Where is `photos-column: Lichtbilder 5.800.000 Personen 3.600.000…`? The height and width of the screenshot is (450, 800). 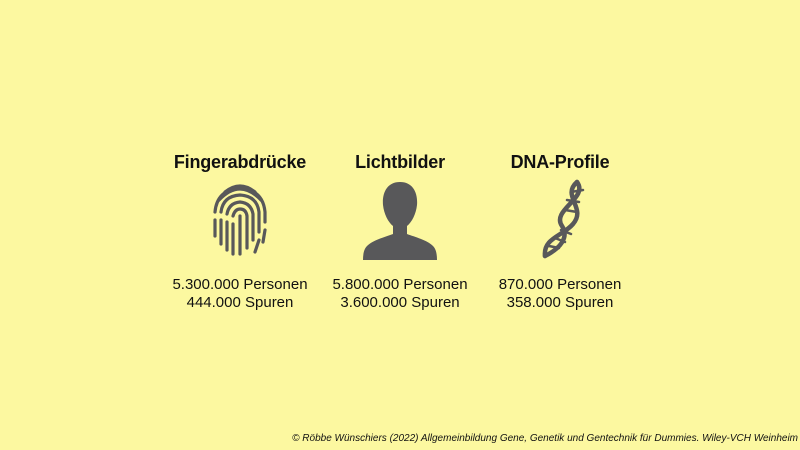 photos-column: Lichtbilder 5.800.000 Personen 3.600.000… is located at coordinates (400, 230).